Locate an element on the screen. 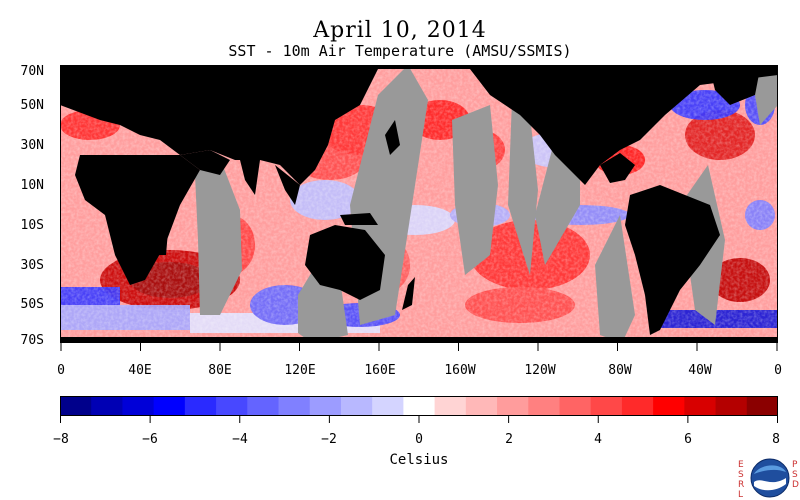 The width and height of the screenshot is (800, 500). longitude-ticks is located at coordinates (419, 347).